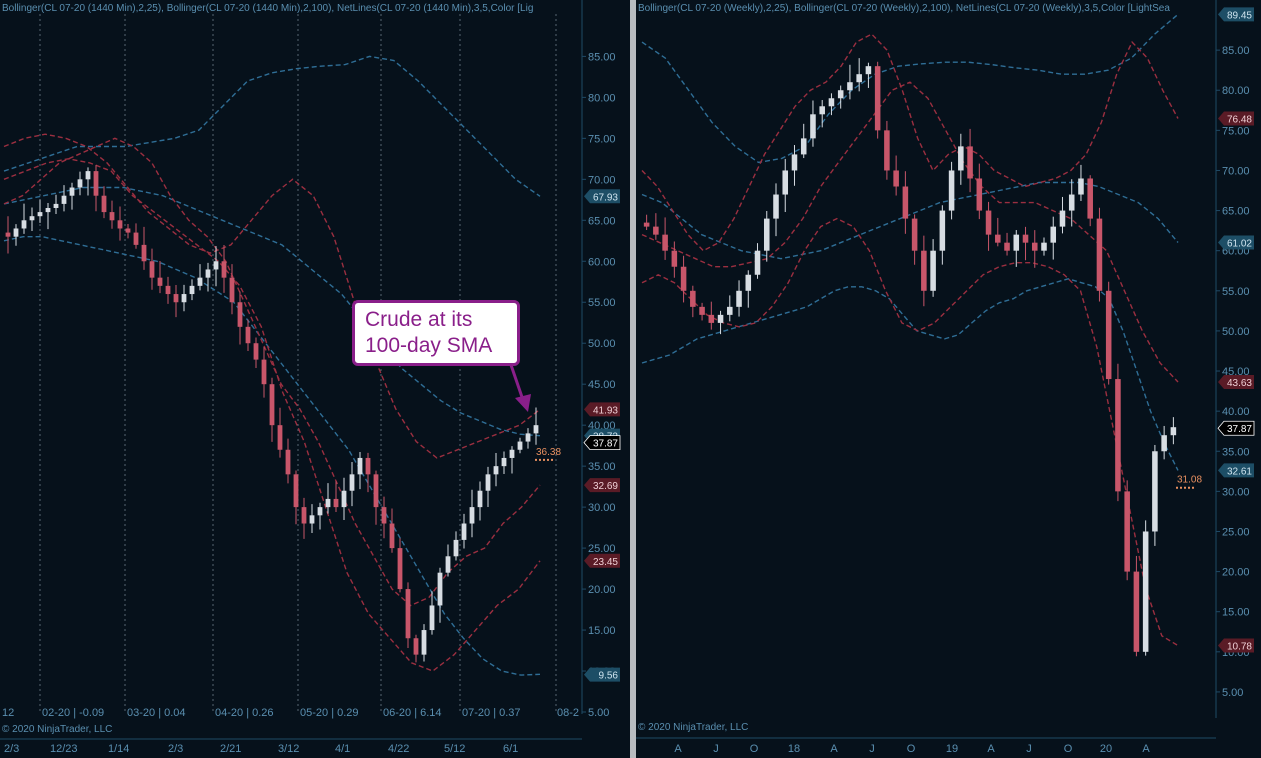  What do you see at coordinates (118, 749) in the screenshot?
I see `date-tick-label: 1/14` at bounding box center [118, 749].